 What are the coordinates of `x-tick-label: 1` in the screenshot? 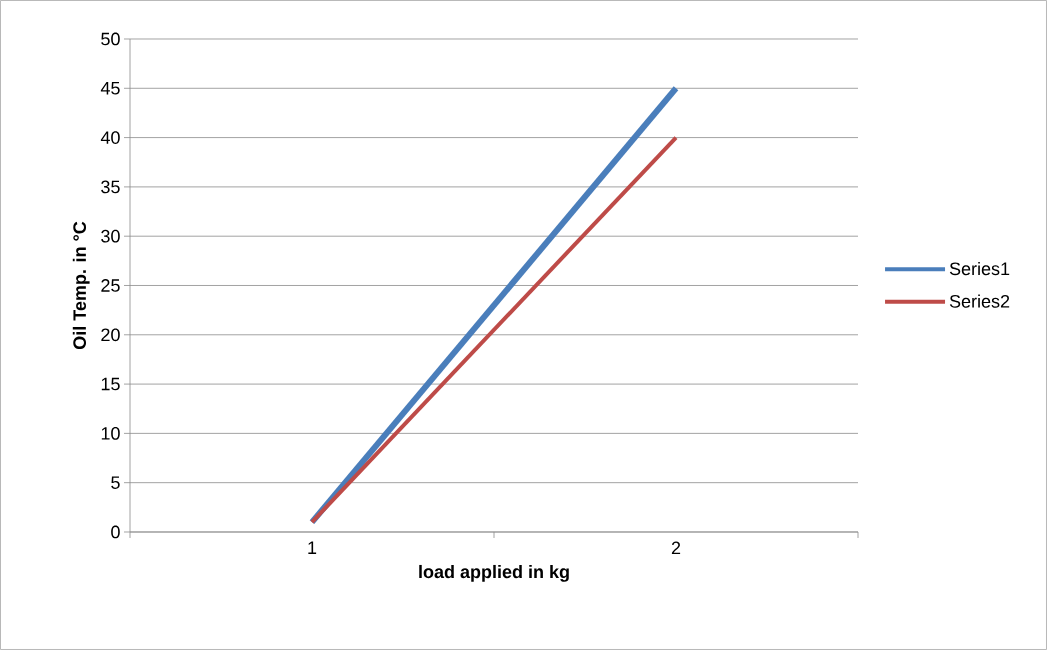 It's located at (312, 547).